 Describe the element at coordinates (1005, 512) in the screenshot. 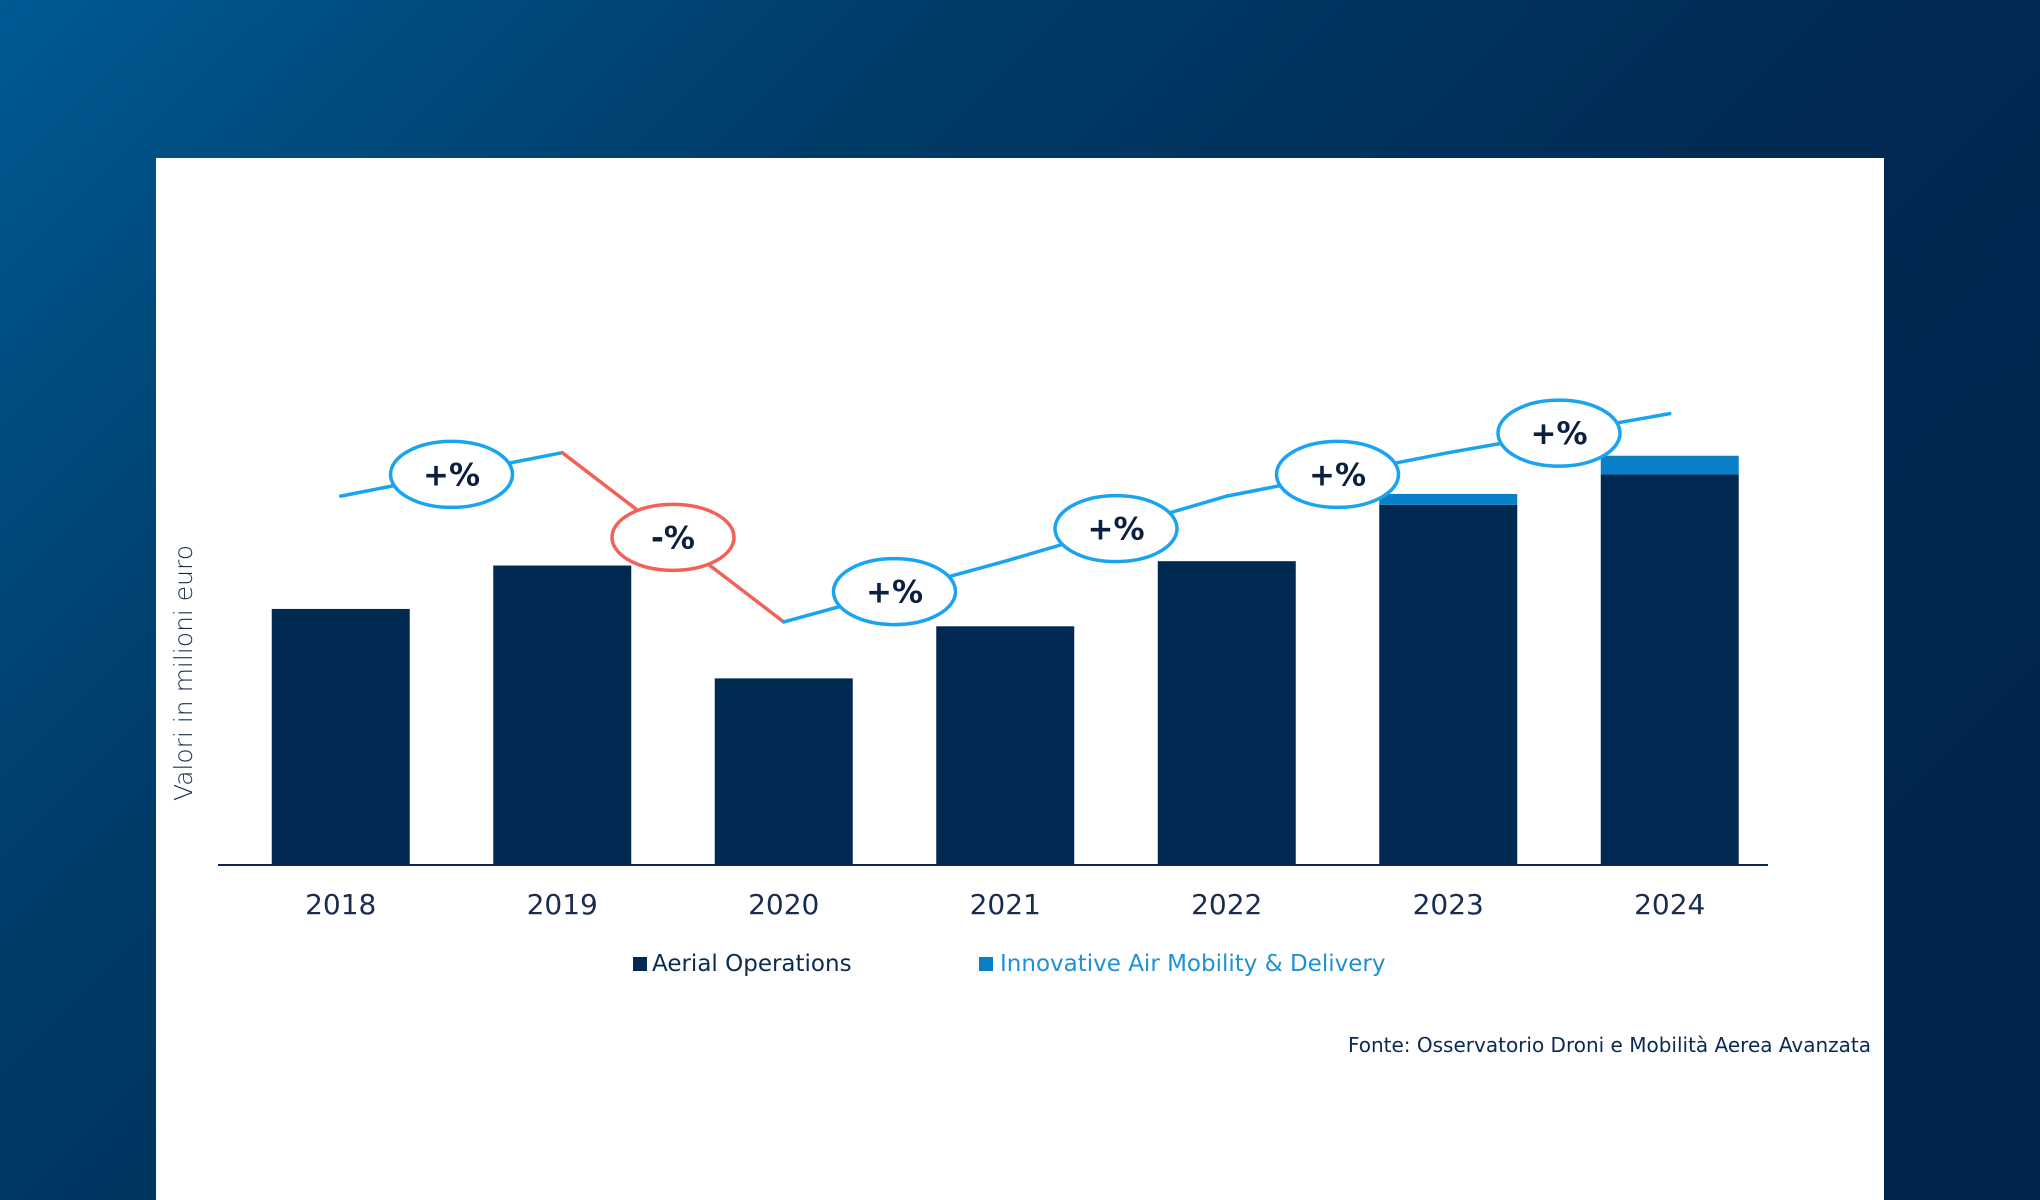

I see `growth-badges: +% -% +% +% +% +%` at that location.